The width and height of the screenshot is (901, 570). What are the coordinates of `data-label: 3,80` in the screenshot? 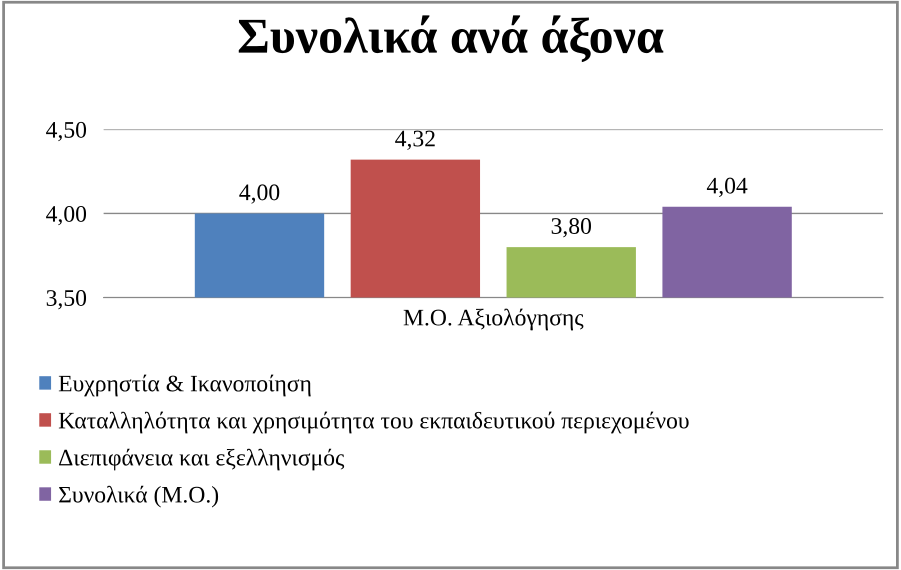 It's located at (571, 228).